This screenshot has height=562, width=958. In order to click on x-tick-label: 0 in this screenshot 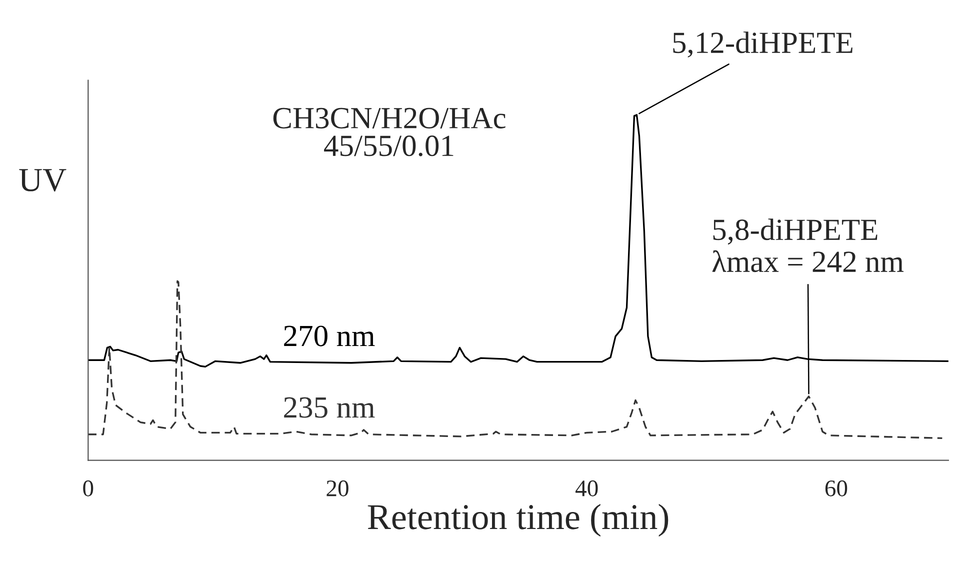, I will do `click(88, 488)`.